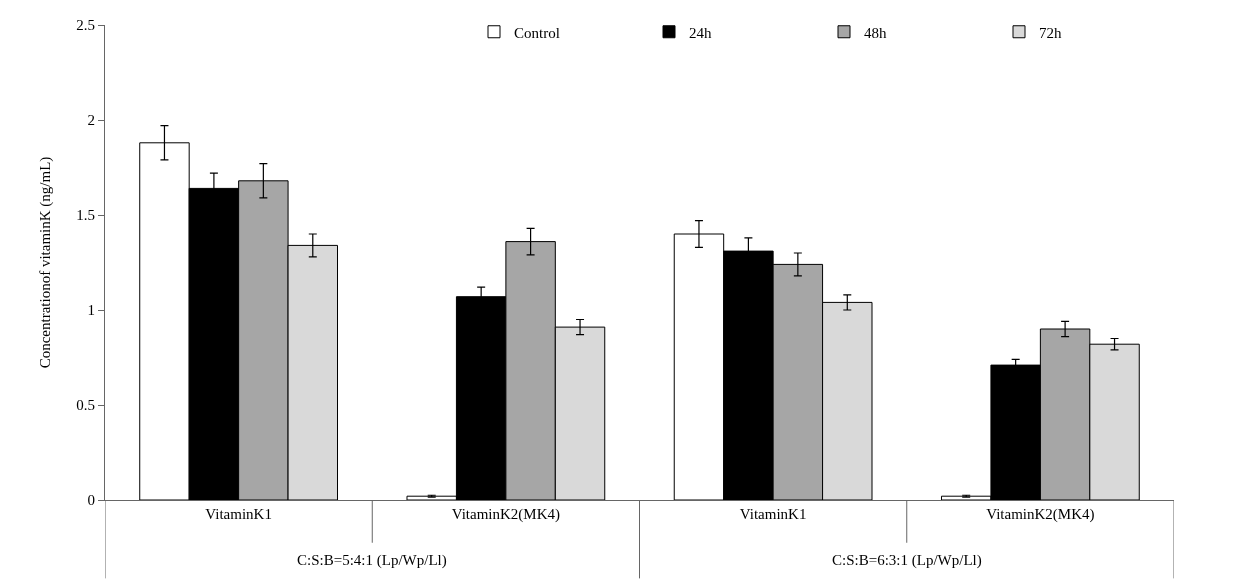  What do you see at coordinates (85, 25) in the screenshot?
I see `y-tick-label: 2.5` at bounding box center [85, 25].